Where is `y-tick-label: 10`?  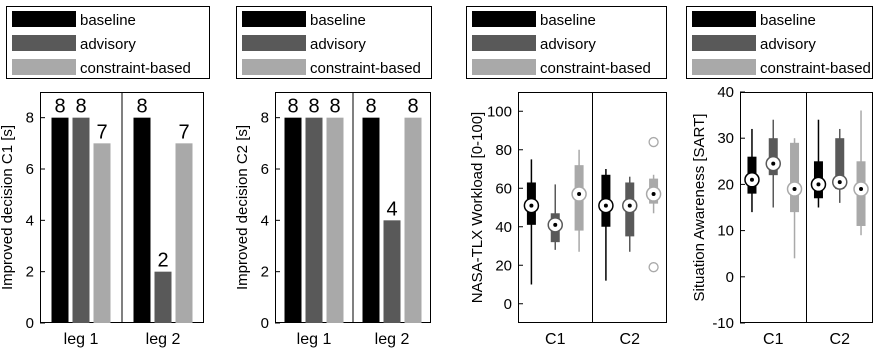
y-tick-label: 10 is located at coordinates (725, 231).